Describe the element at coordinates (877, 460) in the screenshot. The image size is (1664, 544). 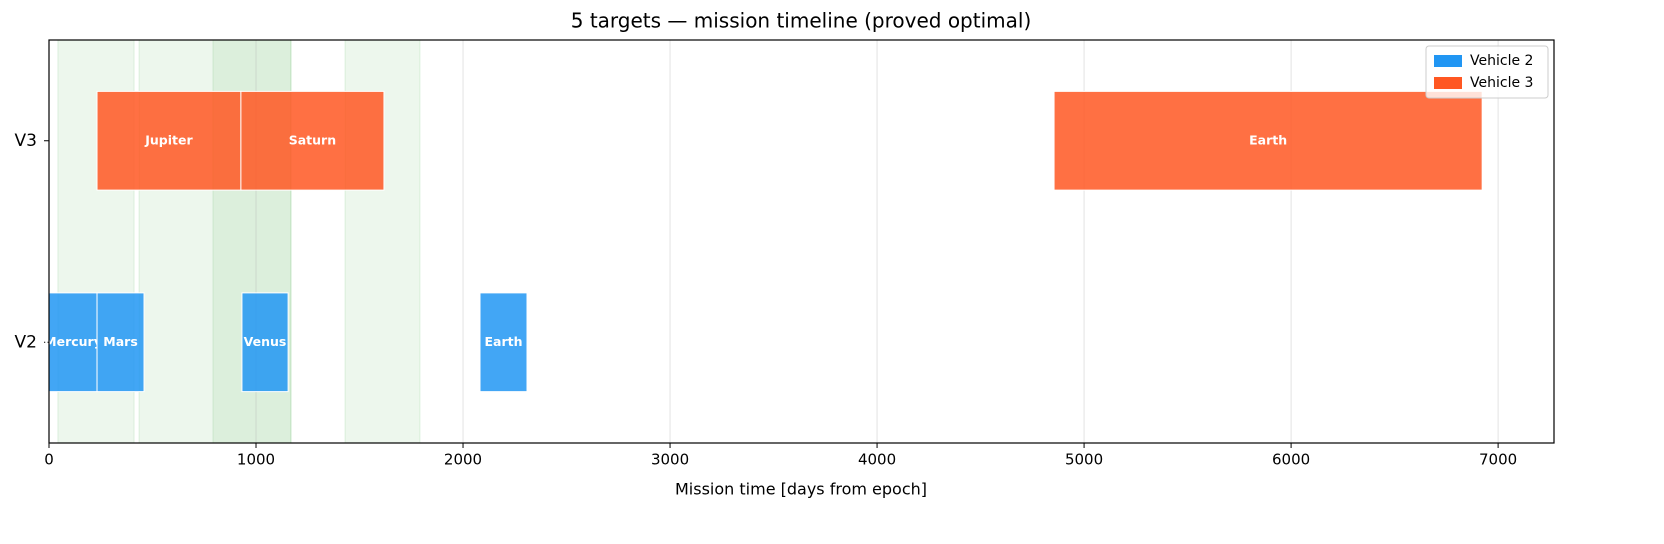
I see `x-tick-label: 4000` at that location.